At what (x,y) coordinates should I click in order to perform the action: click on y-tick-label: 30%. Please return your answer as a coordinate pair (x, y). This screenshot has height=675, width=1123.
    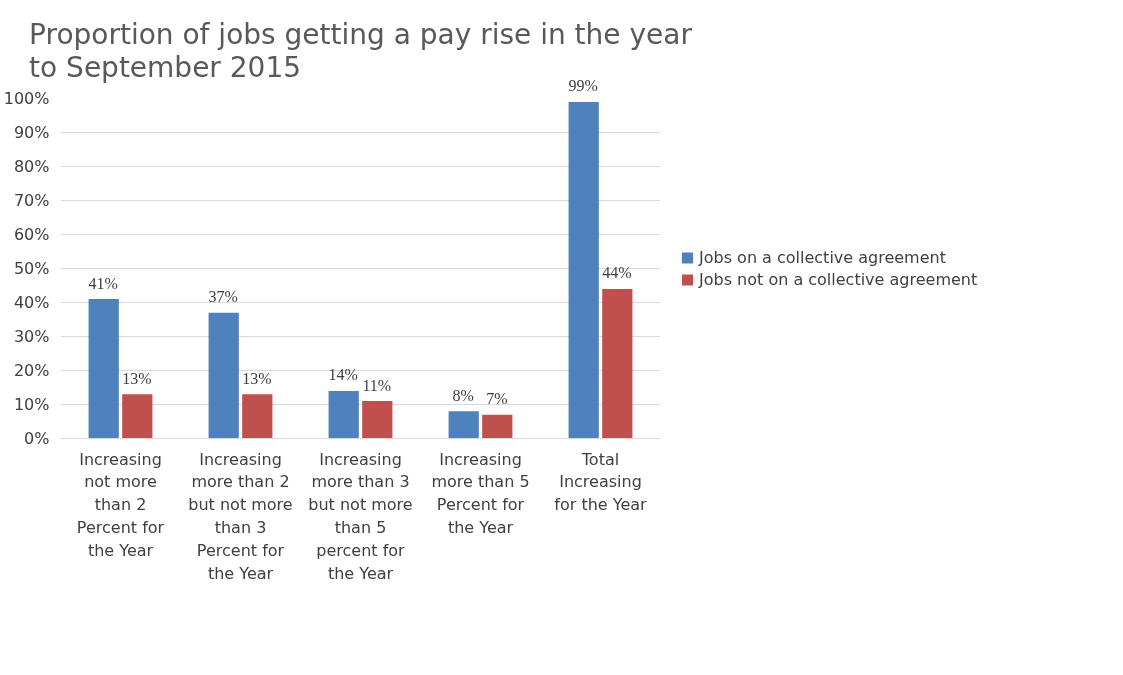
    Looking at the image, I should click on (31, 336).